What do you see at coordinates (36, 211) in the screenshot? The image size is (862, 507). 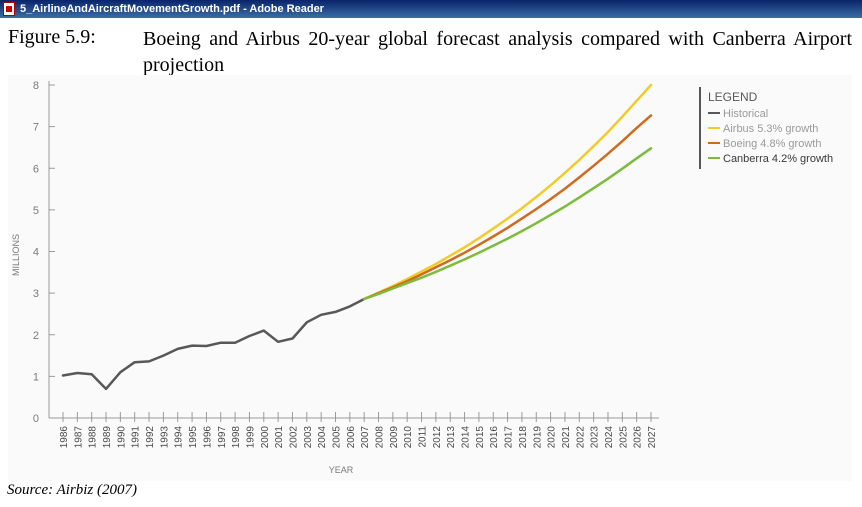 I see `y-tick-label: 5` at bounding box center [36, 211].